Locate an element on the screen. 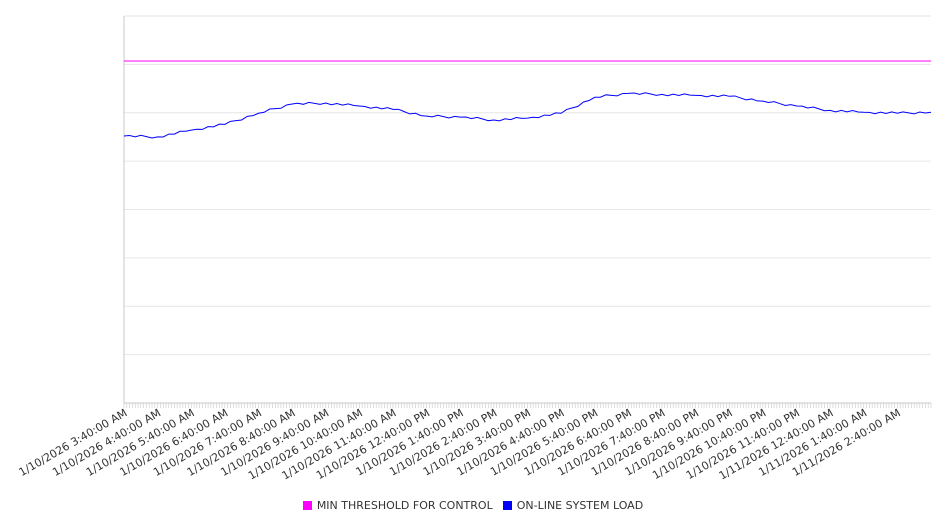  legend-item-load: ON-LINE SYSTEM LOAD is located at coordinates (573, 505).